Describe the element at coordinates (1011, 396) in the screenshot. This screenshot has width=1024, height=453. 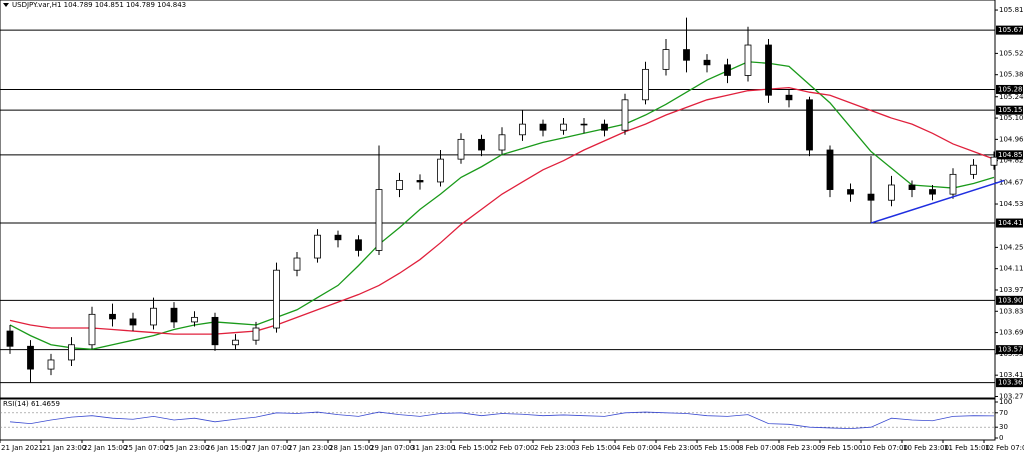
I see `y-tick-label: 103.270` at that location.